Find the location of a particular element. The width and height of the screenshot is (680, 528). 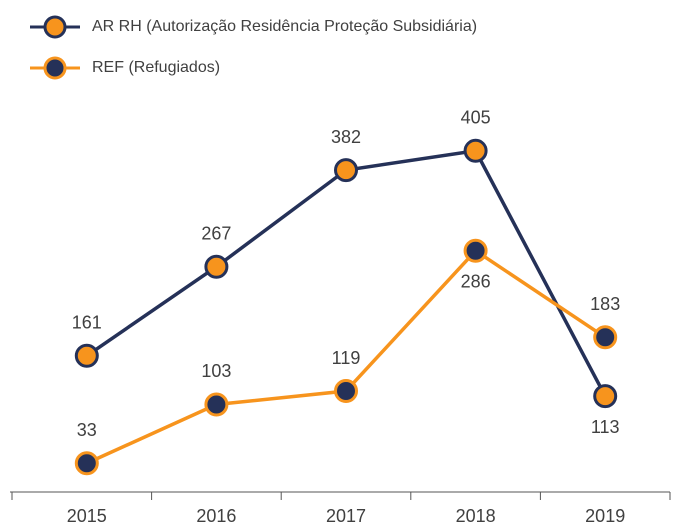

x-tick-label: 2015 is located at coordinates (87, 516).